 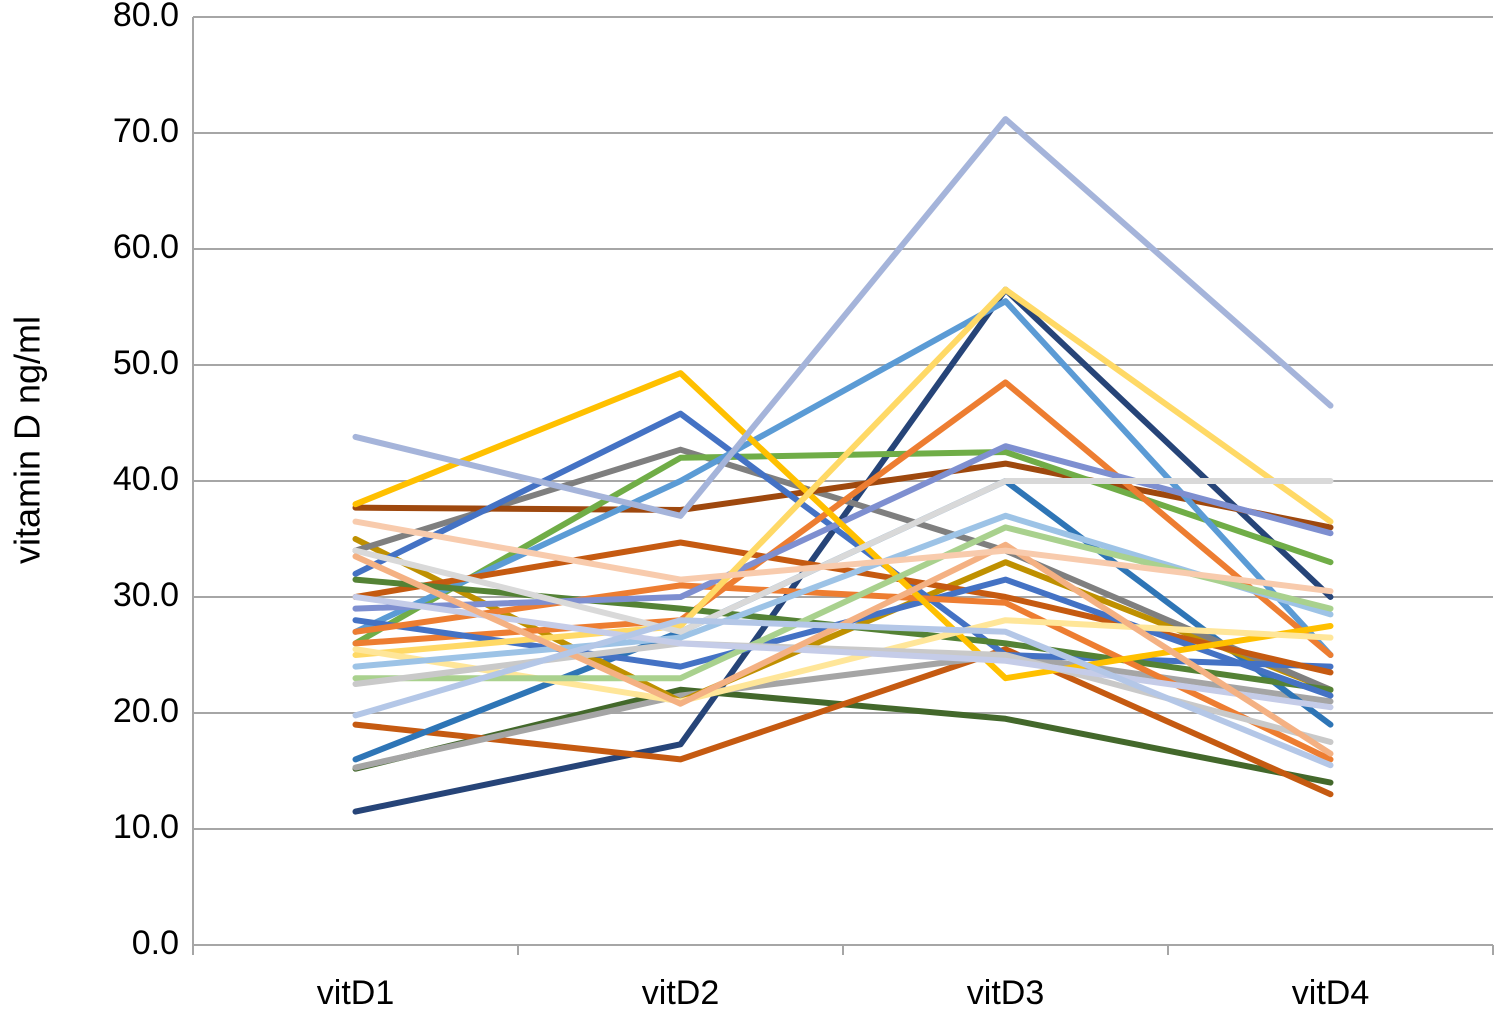 I want to click on y-tick-label: 80.0, so click(x=146, y=17).